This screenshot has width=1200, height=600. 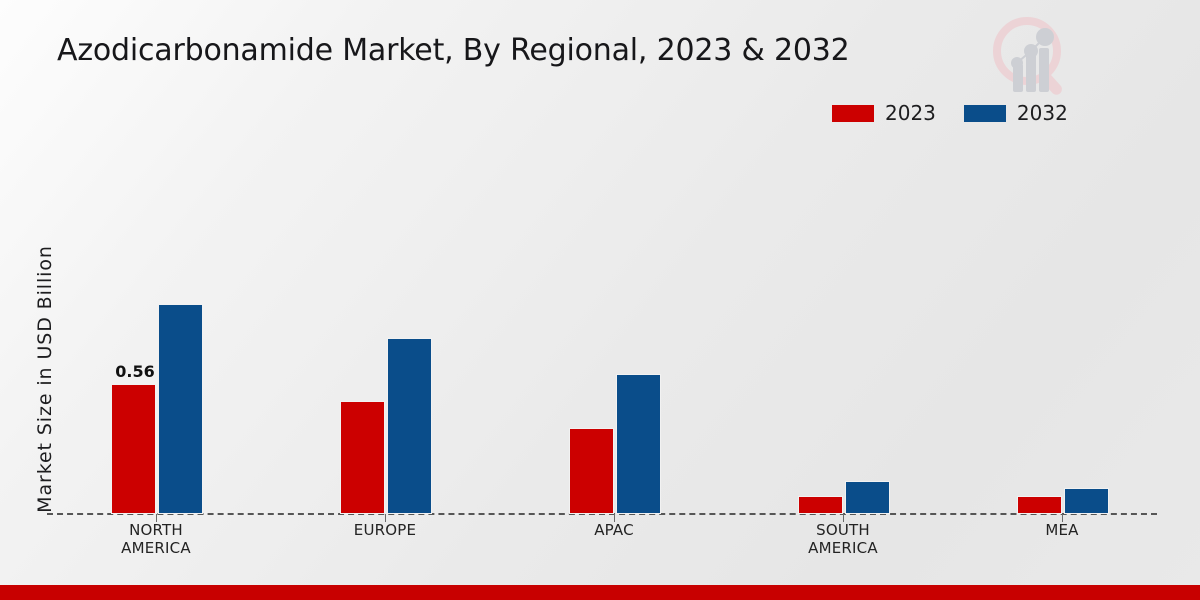 What do you see at coordinates (133, 449) in the screenshot?
I see `bar-2023-north-america` at bounding box center [133, 449].